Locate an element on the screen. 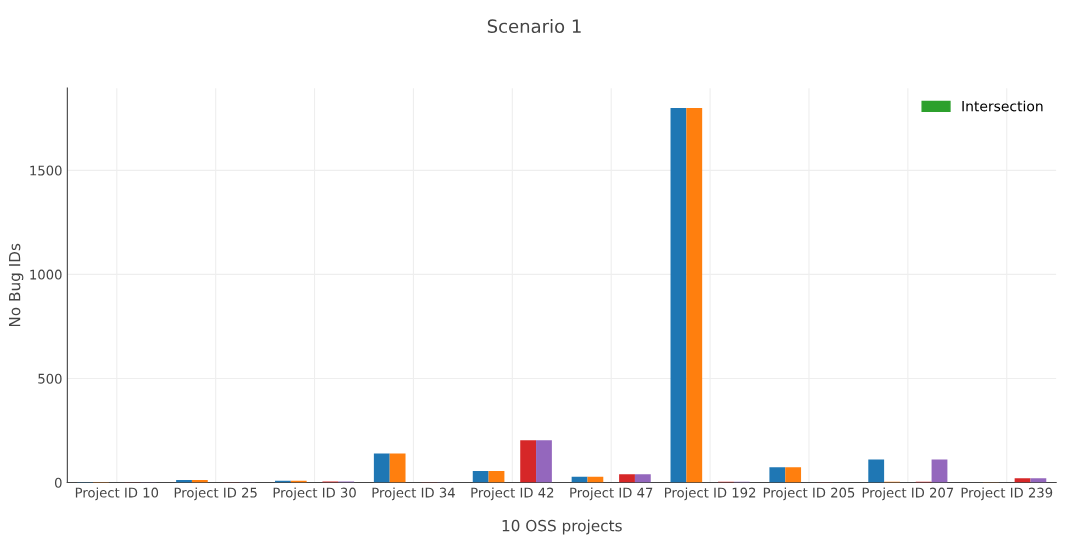 The image size is (1069, 544). x-tick-label: Project ID 25 is located at coordinates (215, 494).